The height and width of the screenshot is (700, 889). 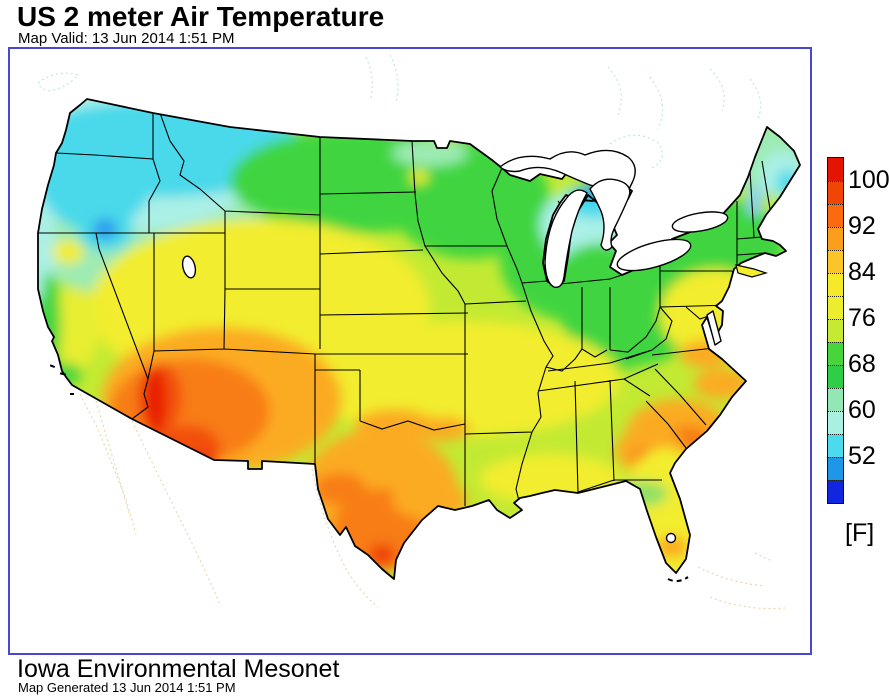 What do you see at coordinates (189, 267) in the screenshot?
I see `great-salt-lake` at bounding box center [189, 267].